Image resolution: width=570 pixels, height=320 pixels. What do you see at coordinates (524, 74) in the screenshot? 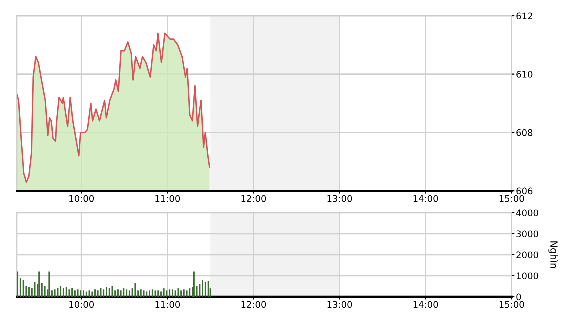
I see `y-tick-label: 610` at bounding box center [524, 74].